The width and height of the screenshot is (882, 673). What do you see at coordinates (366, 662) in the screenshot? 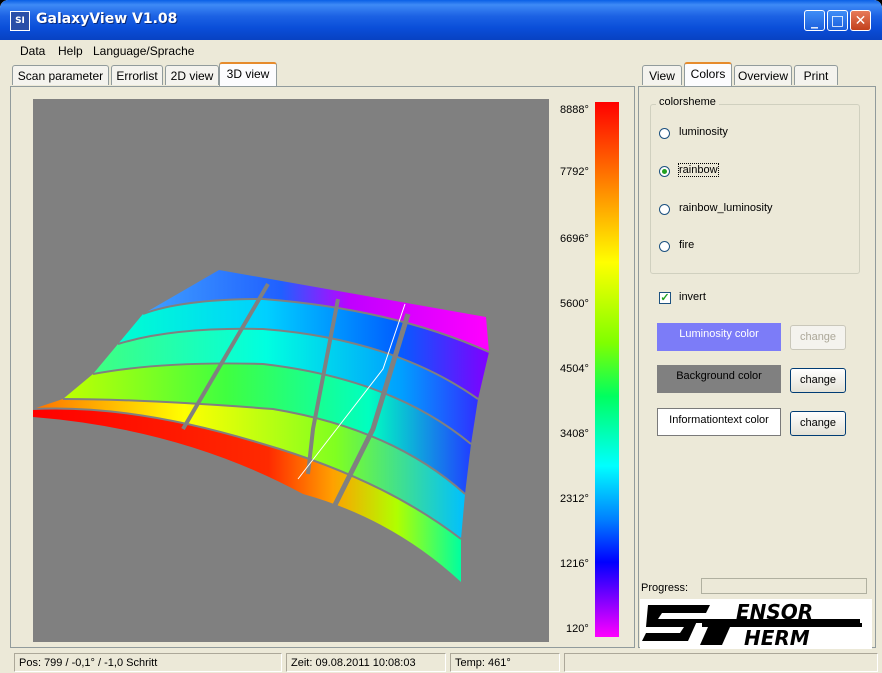
I see `status-time: Zeit: 09.08.2011 10:08:03` at bounding box center [366, 662].